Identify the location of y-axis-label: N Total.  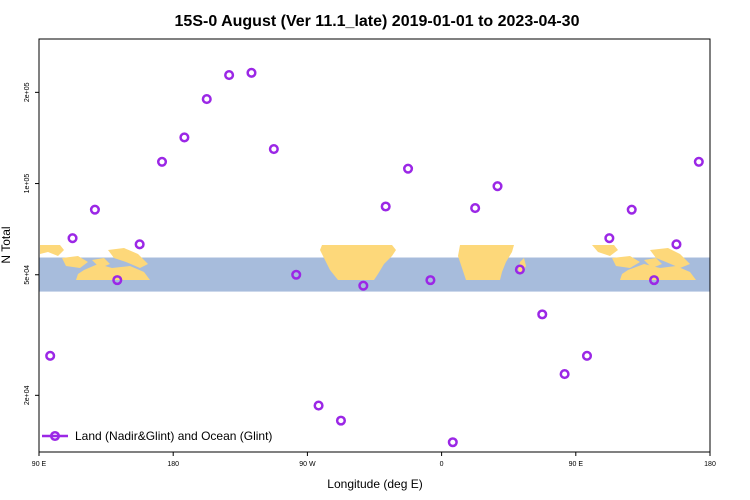
(6, 244).